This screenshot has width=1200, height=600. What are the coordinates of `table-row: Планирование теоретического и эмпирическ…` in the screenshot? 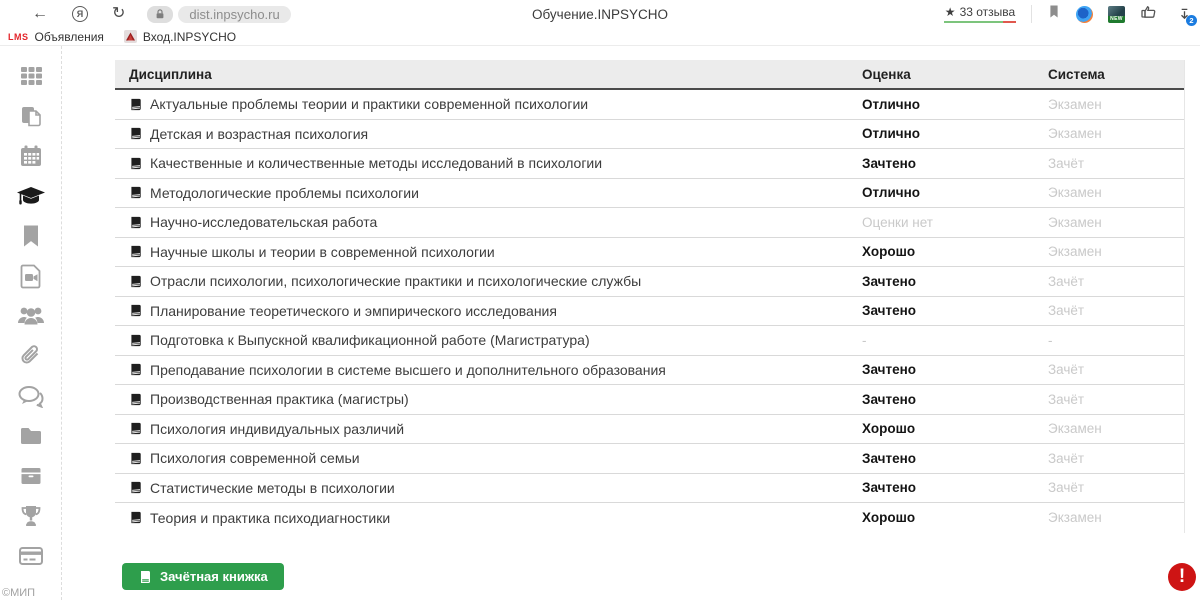 It's located at (649, 311).